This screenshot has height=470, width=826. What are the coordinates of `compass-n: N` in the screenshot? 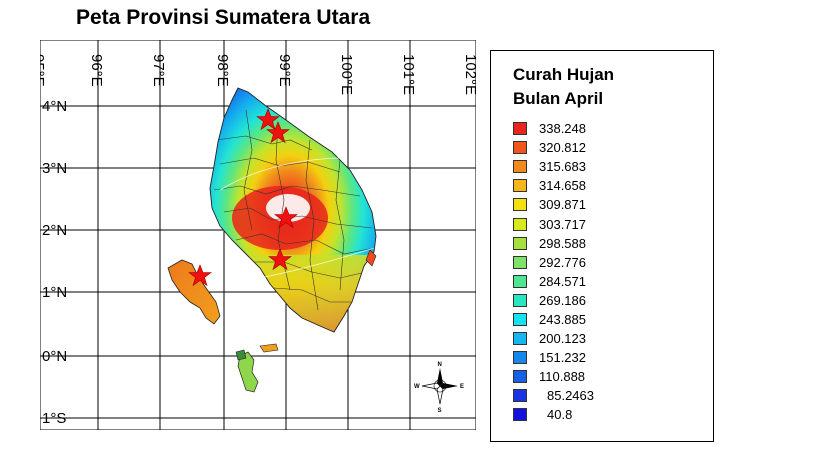 It's located at (440, 365).